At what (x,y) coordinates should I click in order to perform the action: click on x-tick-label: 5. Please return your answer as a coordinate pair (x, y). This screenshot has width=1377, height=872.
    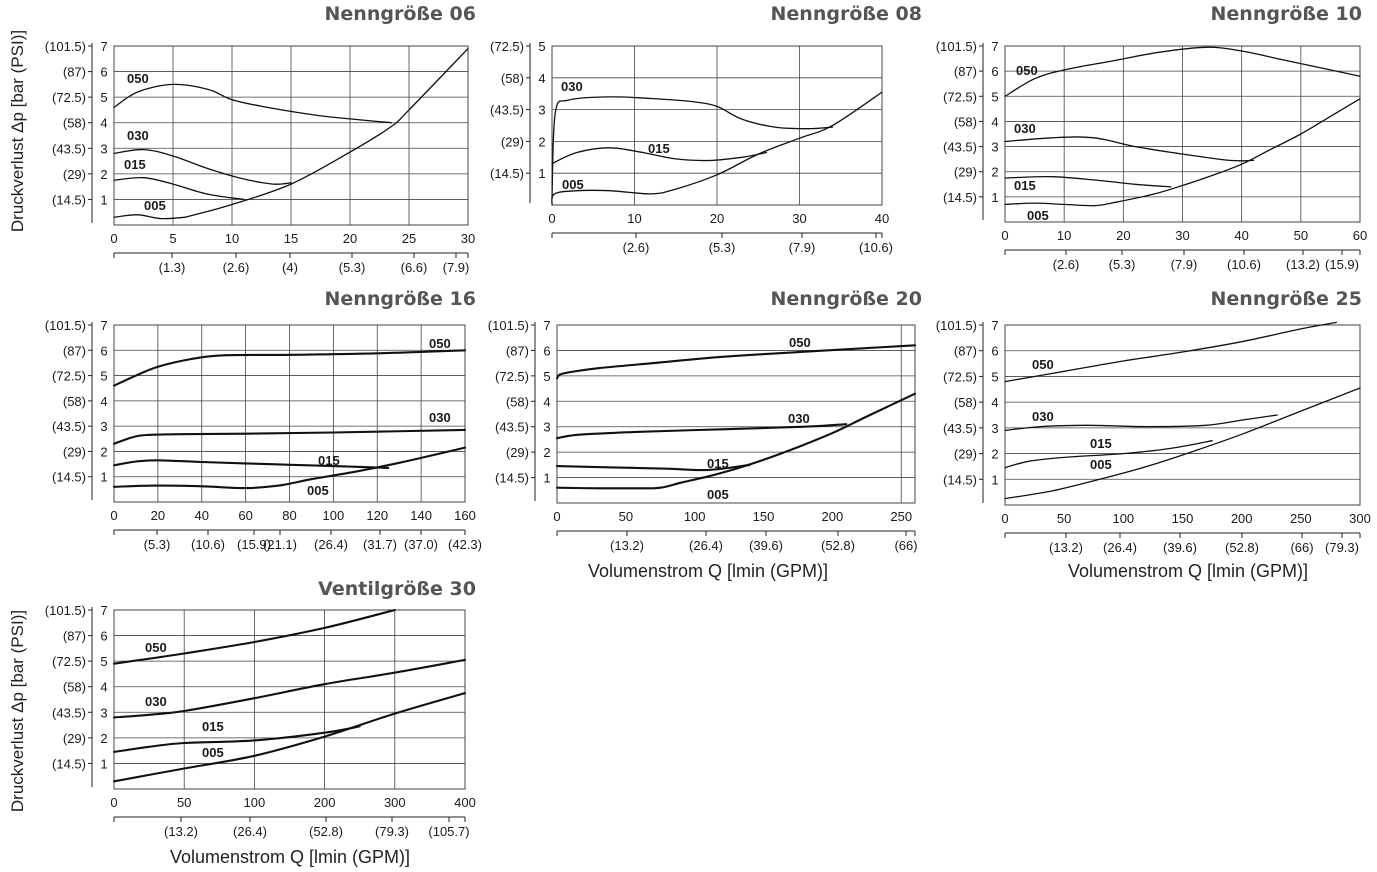
    Looking at the image, I should click on (172, 238).